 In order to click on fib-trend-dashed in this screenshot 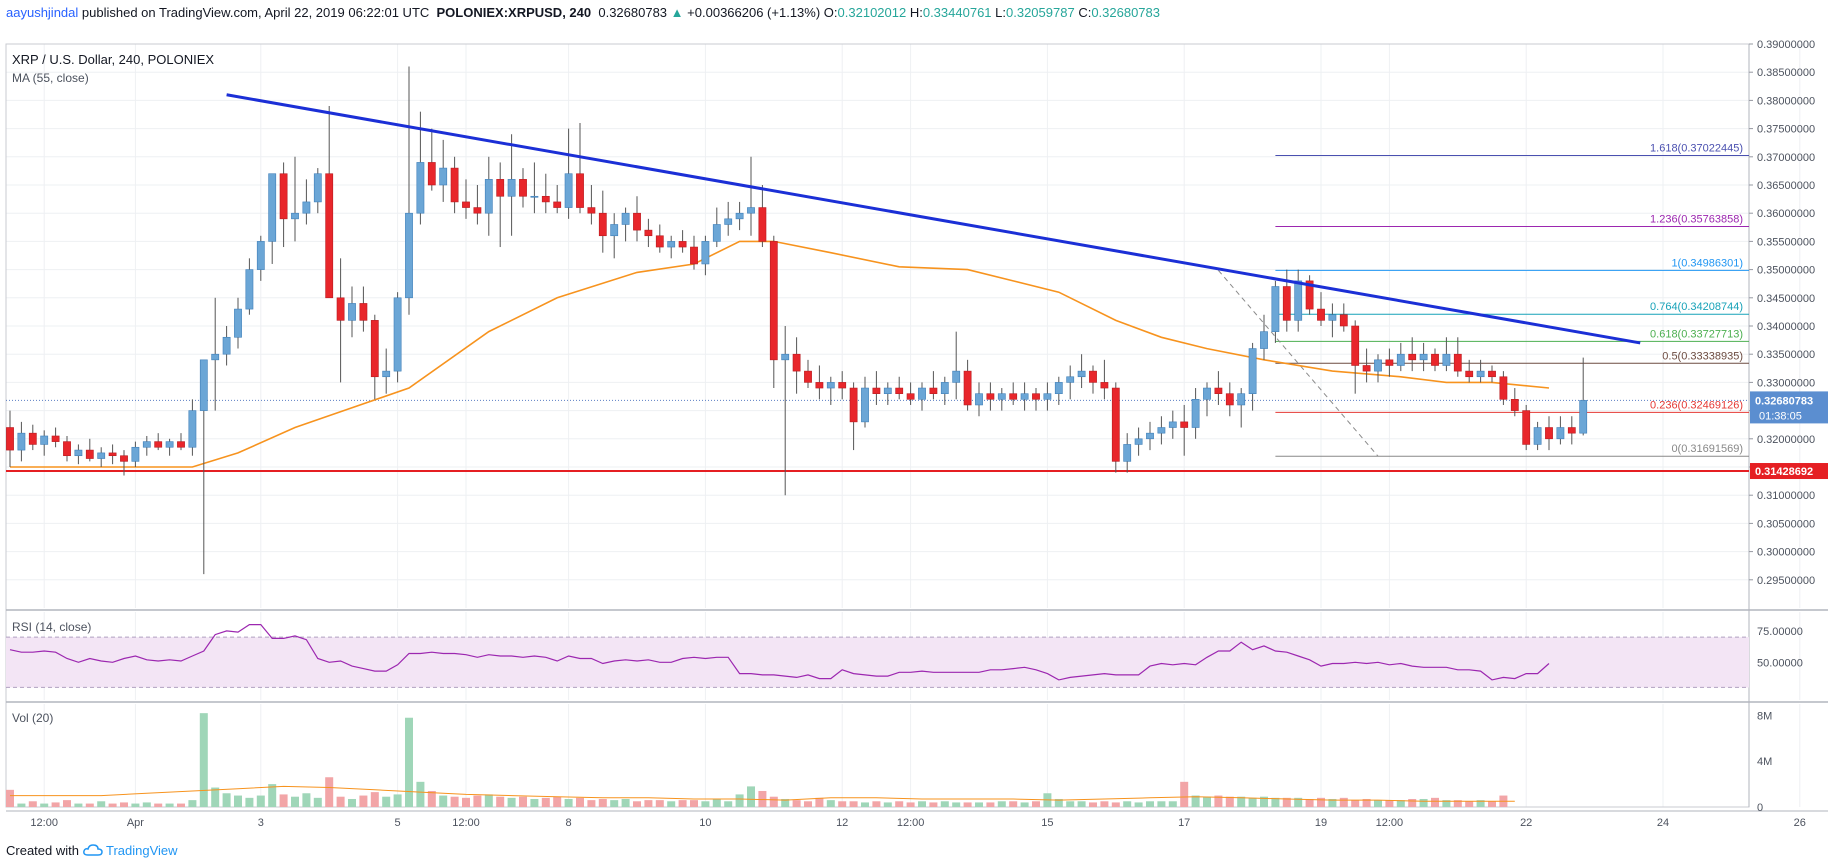, I will do `click(1298, 363)`.